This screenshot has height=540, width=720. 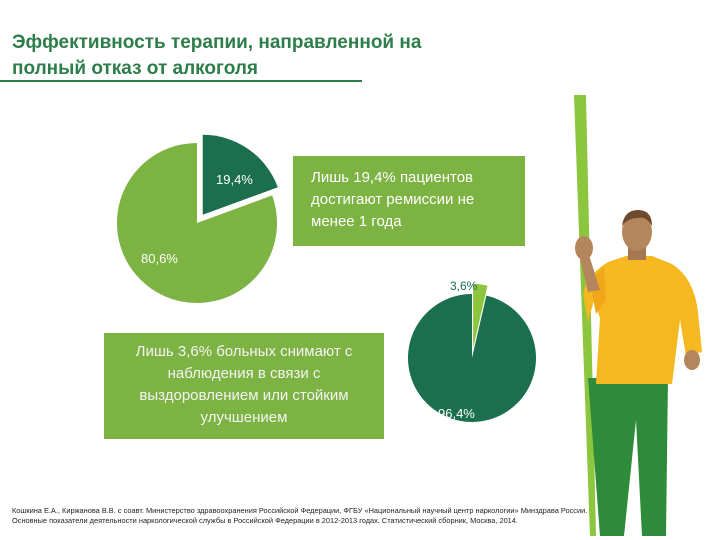 I want to click on figure-hair, so click(x=637, y=218).